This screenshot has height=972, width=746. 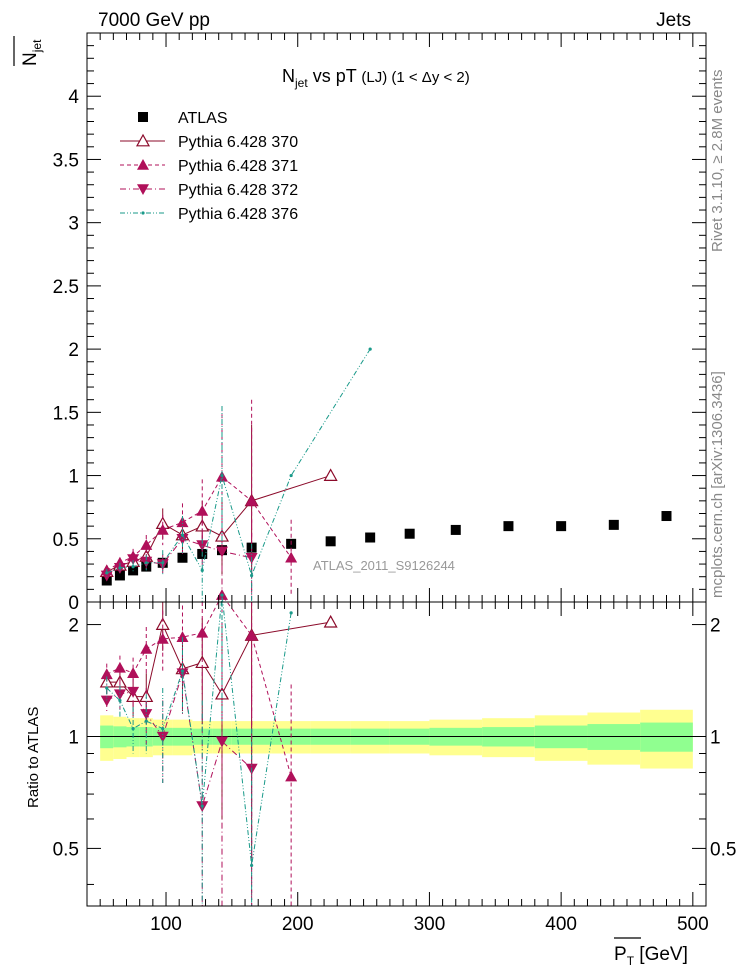 What do you see at coordinates (33, 757) in the screenshot?
I see `ratio-y-axis-label: Ratio to ATLAS` at bounding box center [33, 757].